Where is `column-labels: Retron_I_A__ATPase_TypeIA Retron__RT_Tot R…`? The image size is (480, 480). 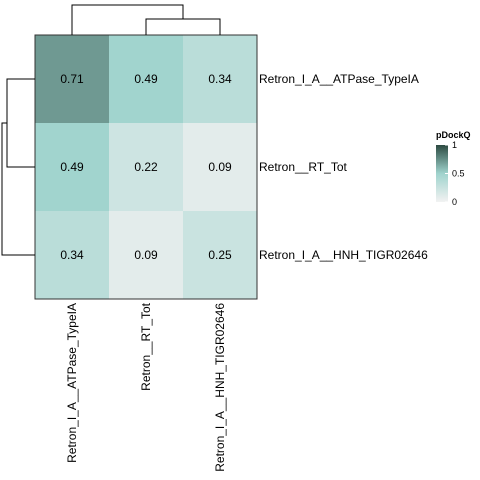 column-labels: Retron_I_A__ATPase_TypeIA Retron__RT_Tot R… is located at coordinates (146, 386).